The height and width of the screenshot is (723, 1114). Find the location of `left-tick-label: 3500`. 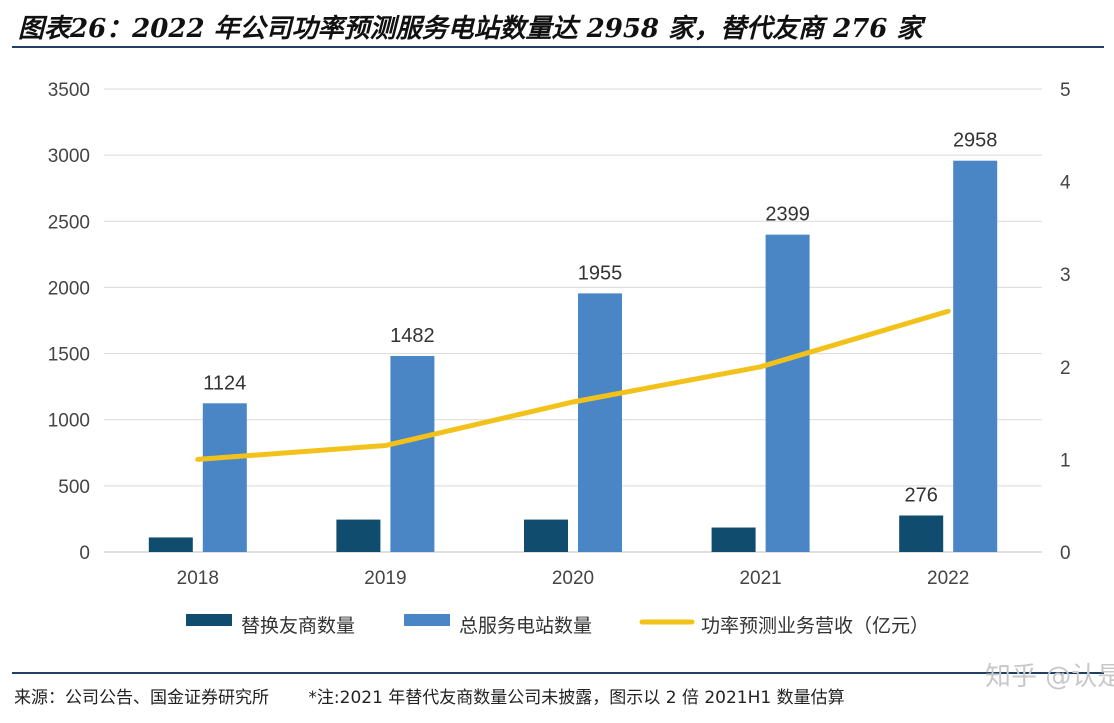

left-tick-label: 3500 is located at coordinates (69, 90).